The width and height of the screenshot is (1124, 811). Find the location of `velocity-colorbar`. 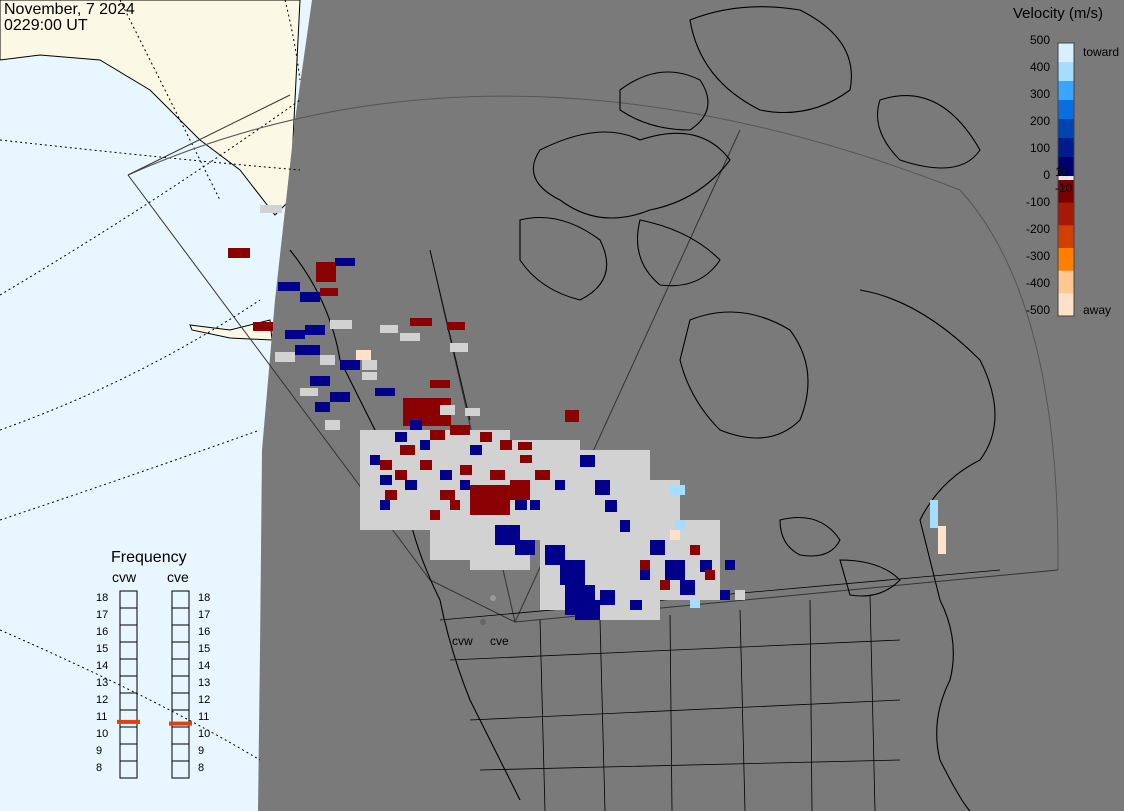

velocity-colorbar is located at coordinates (1066, 179).